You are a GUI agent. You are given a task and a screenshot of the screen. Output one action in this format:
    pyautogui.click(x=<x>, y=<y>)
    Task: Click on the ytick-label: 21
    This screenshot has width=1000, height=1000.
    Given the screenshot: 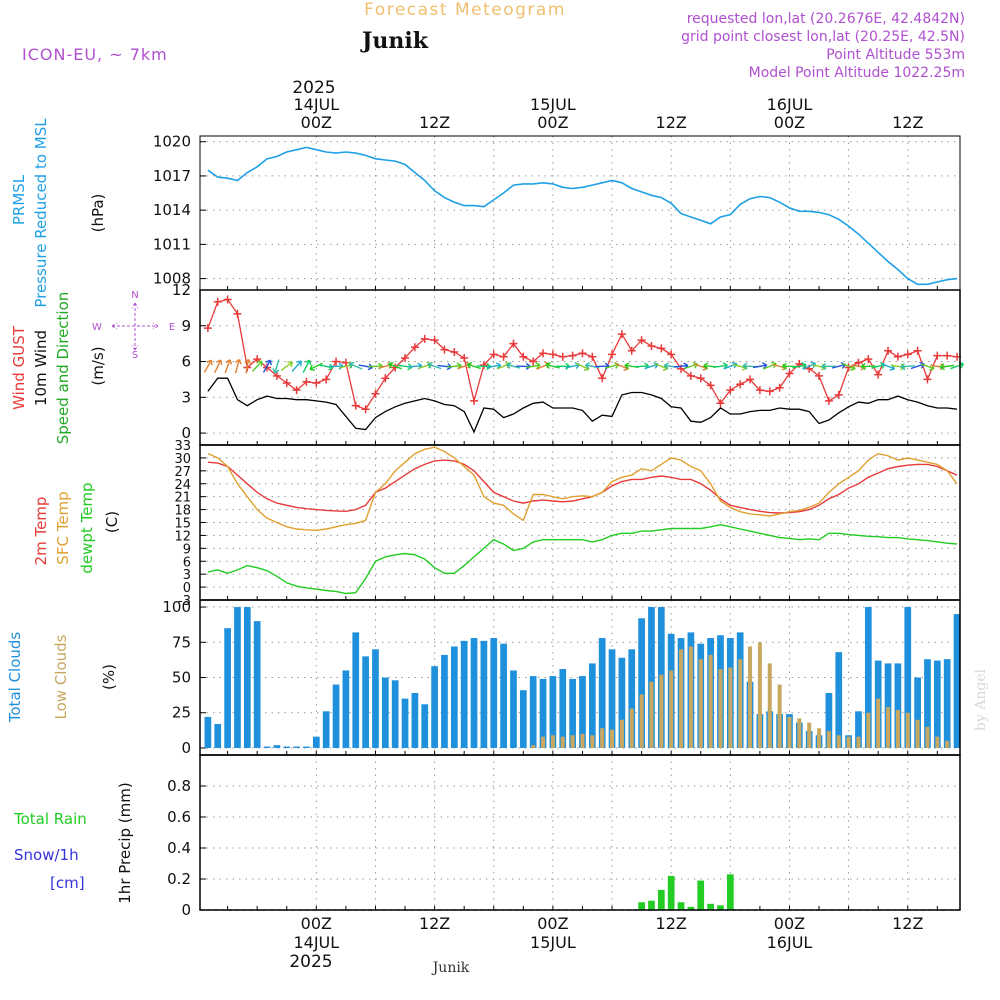 What is the action you would take?
    pyautogui.click(x=182, y=498)
    